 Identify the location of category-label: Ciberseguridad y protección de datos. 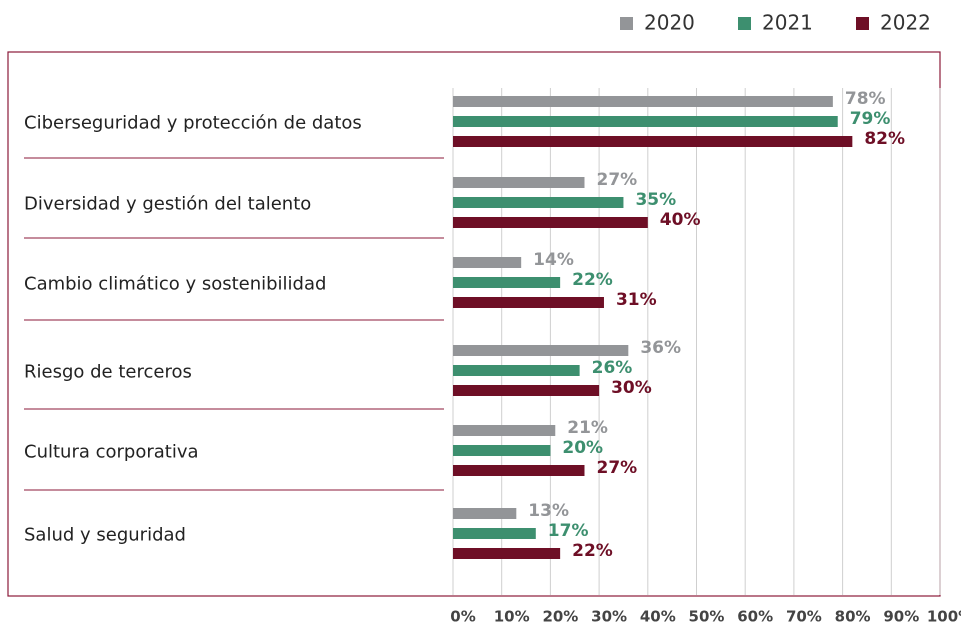
(193, 123).